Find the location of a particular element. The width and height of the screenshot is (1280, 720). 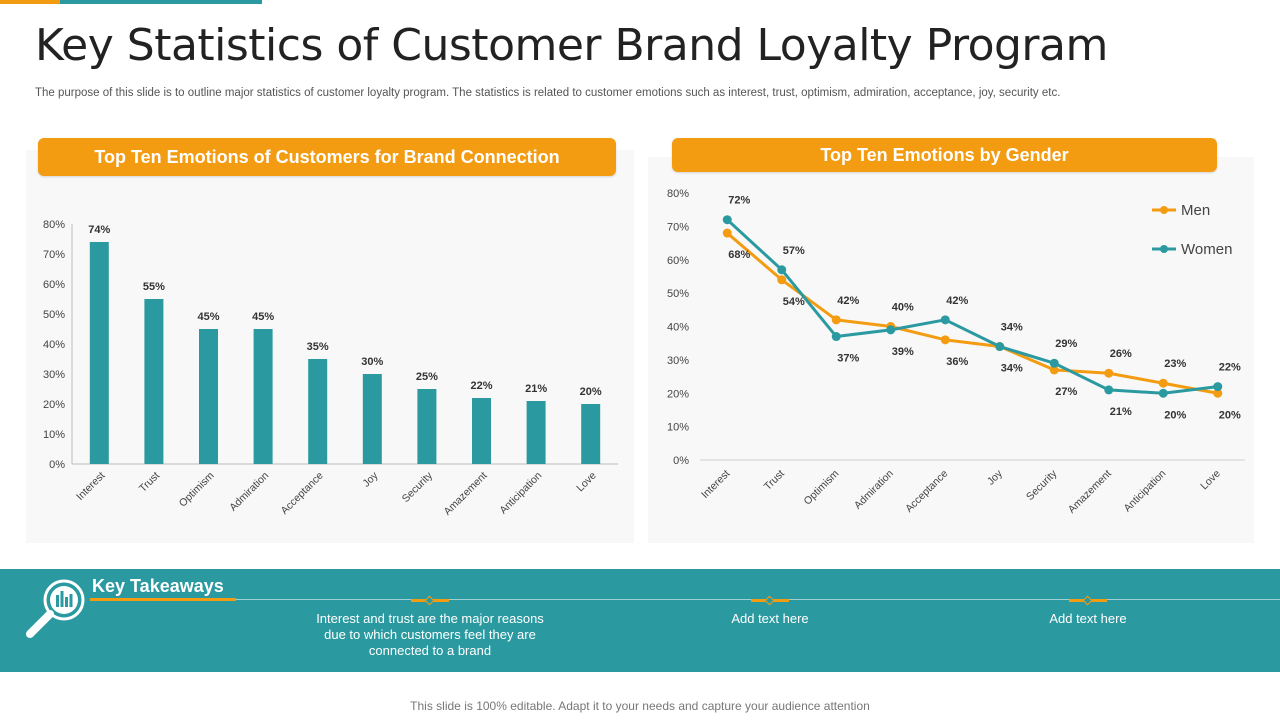

magnifier-chart-icon is located at coordinates (55, 608).